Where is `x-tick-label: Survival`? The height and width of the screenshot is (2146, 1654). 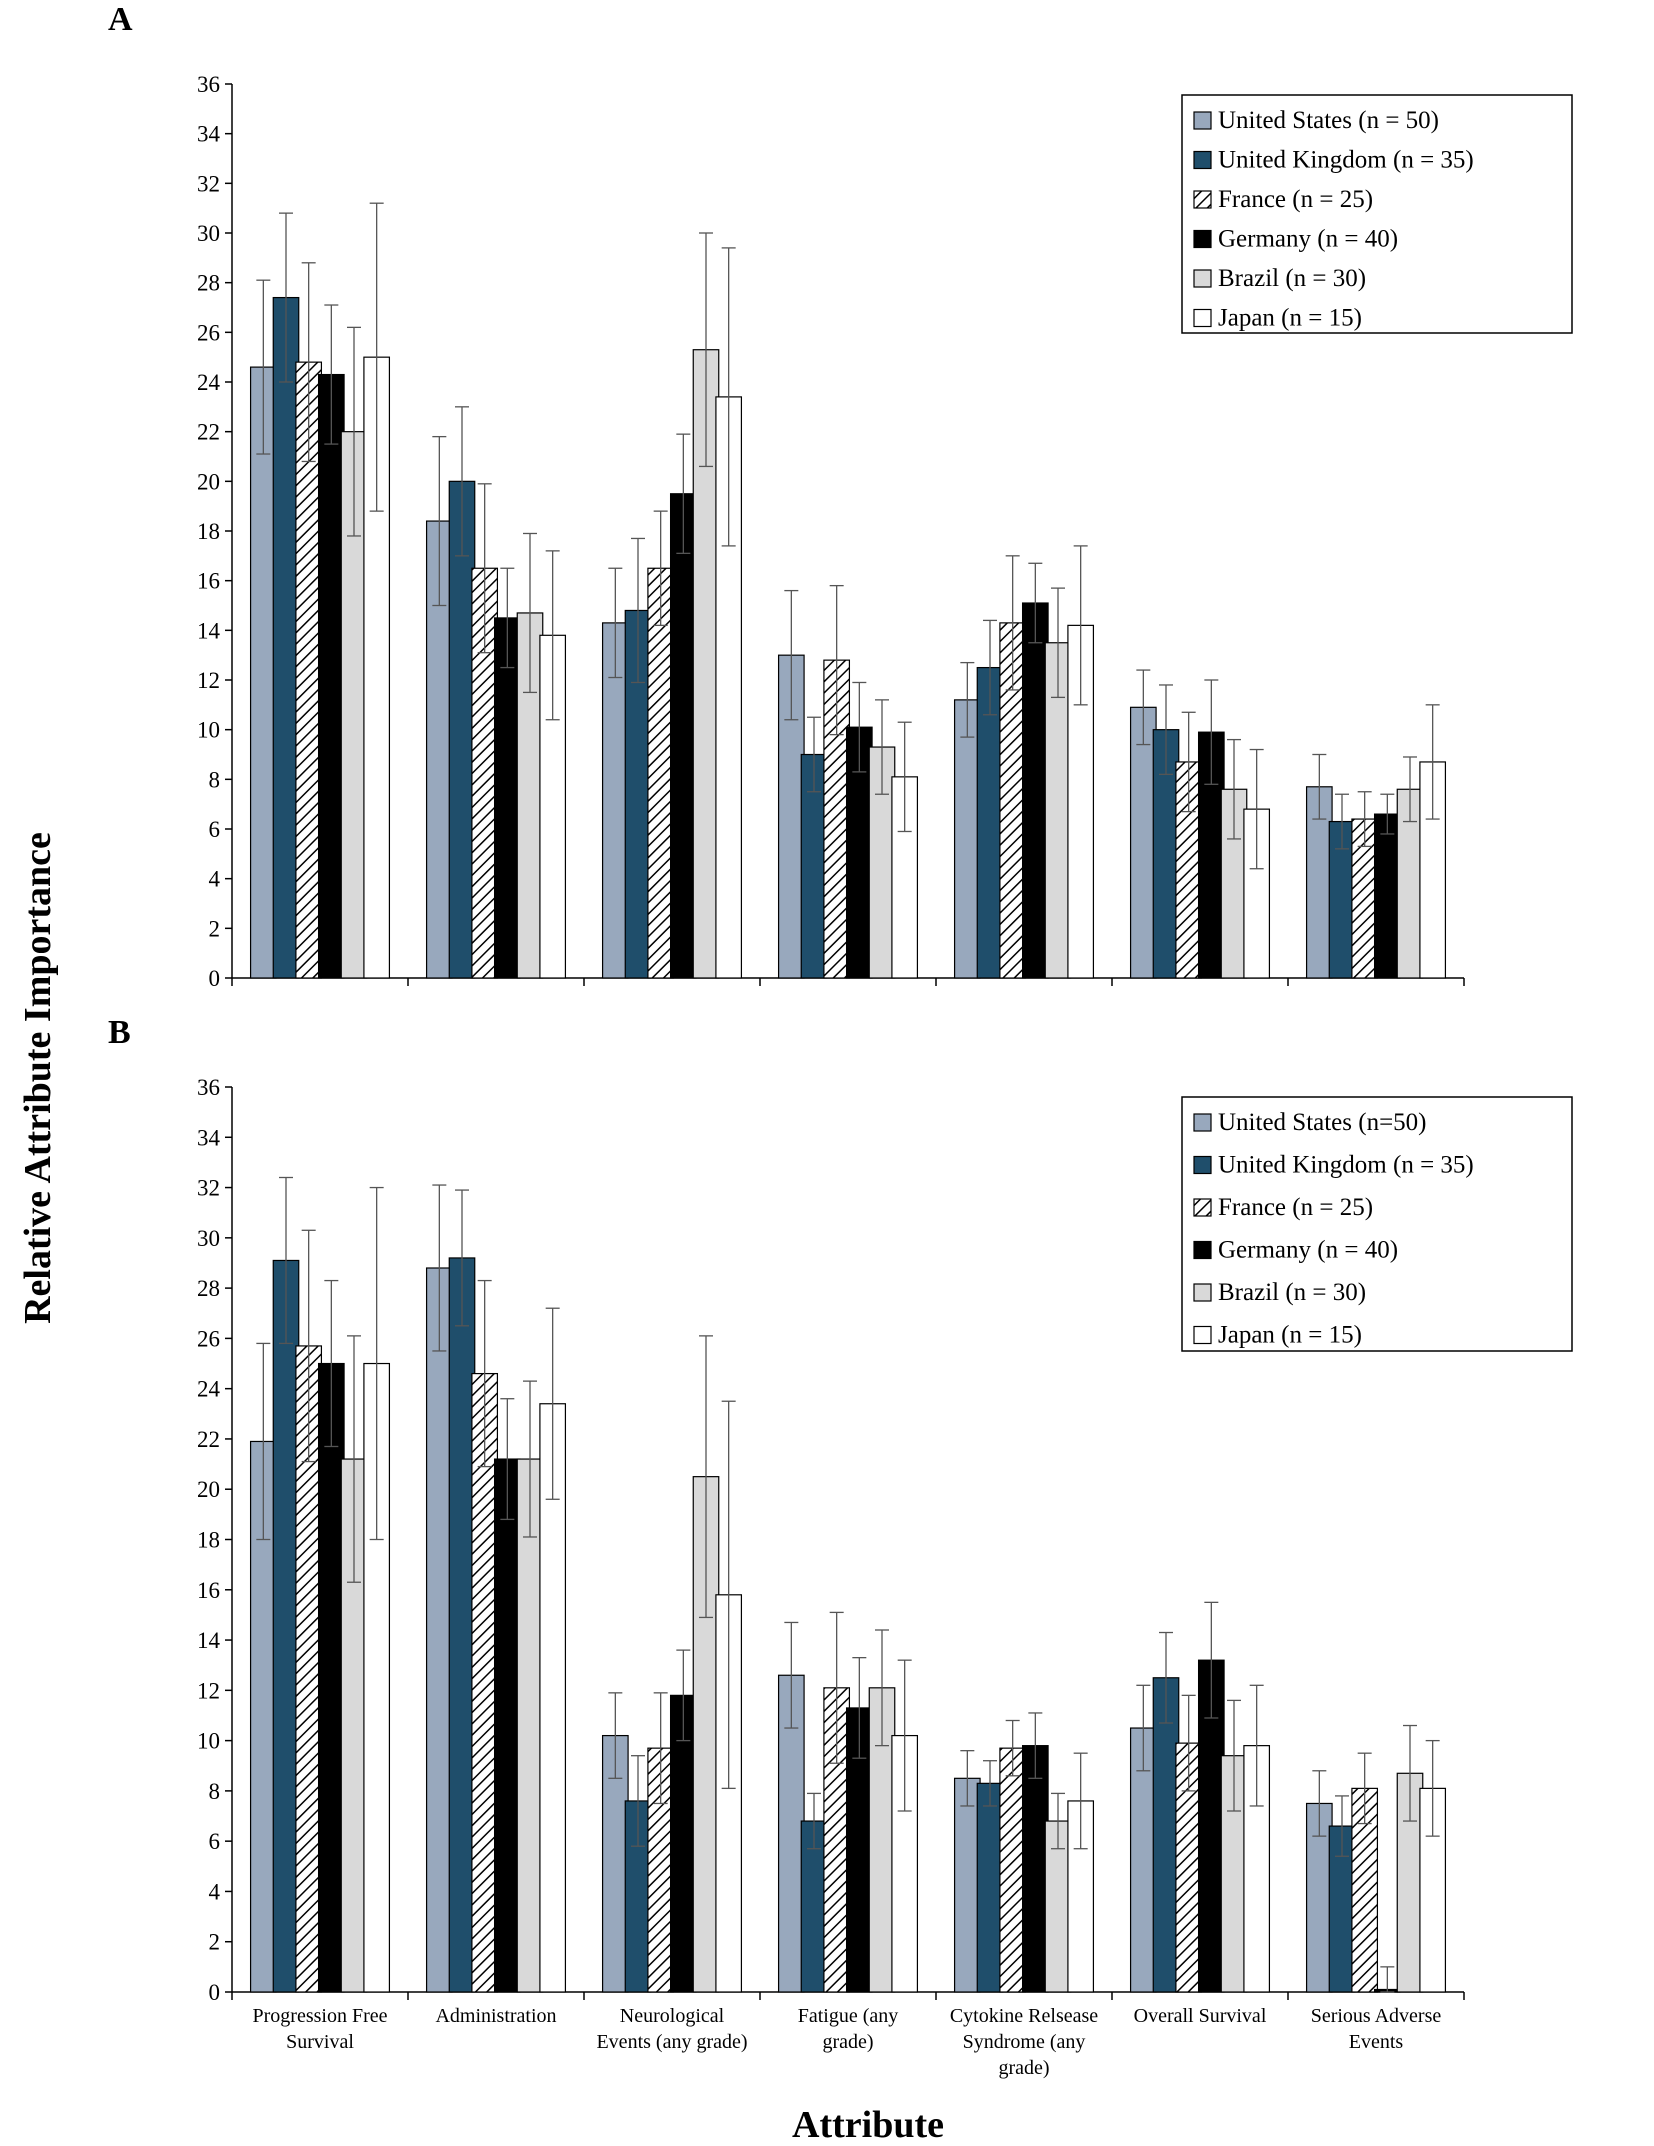 x-tick-label: Survival is located at coordinates (320, 2042).